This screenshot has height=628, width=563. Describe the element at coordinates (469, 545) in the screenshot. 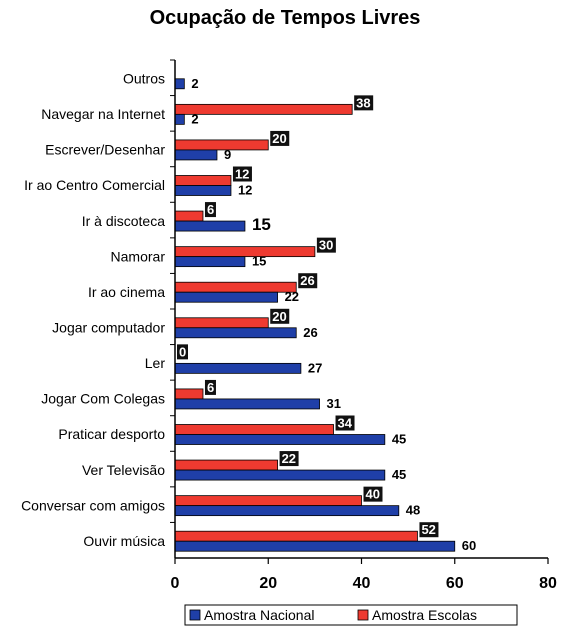

I see `data-label-nacional: 60` at that location.